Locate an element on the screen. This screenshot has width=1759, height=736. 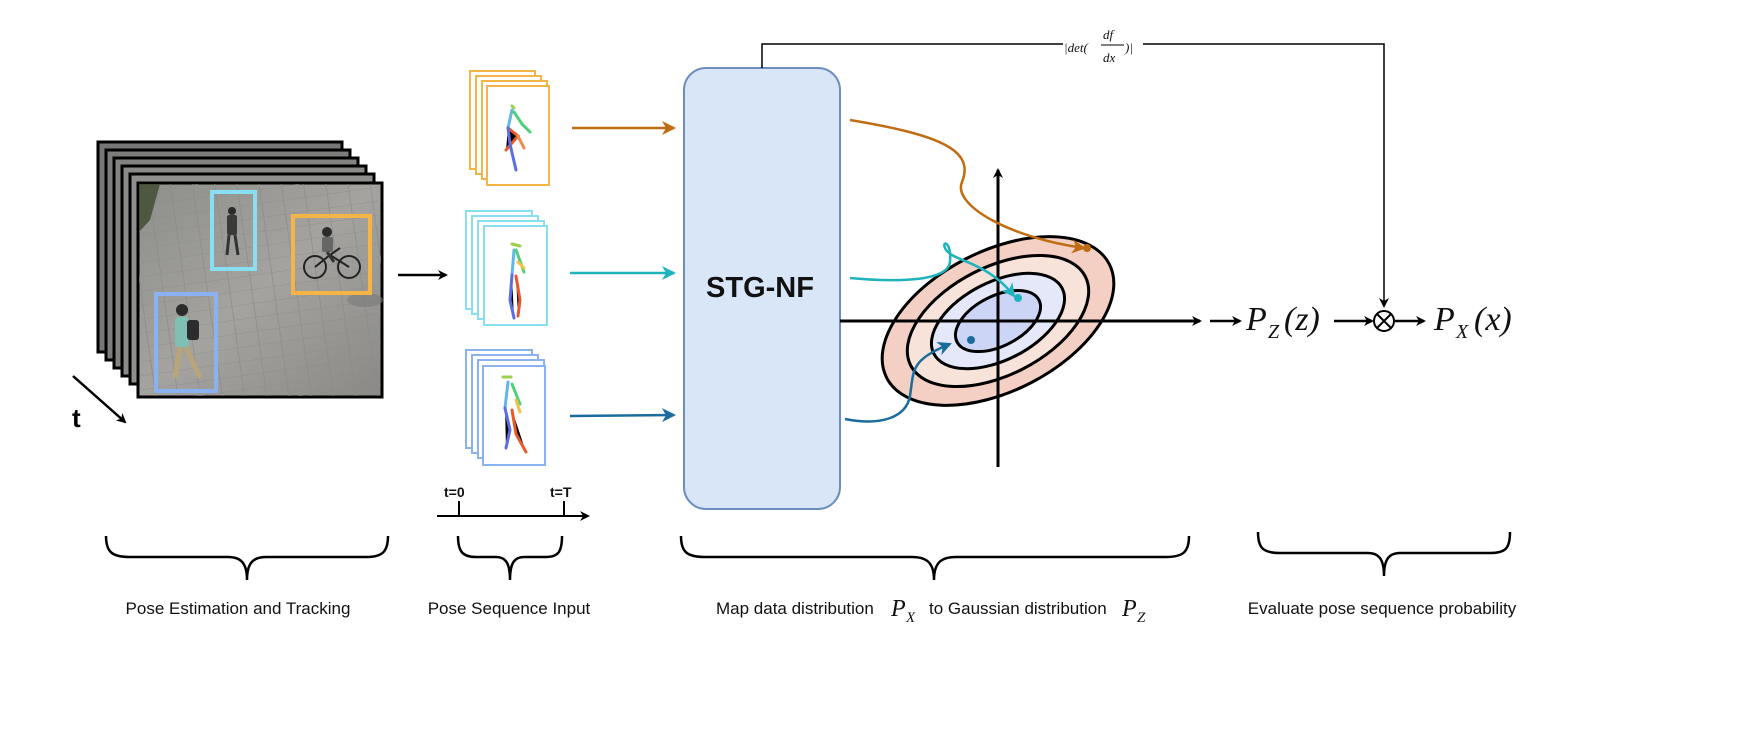
tracking-box-cyan is located at coordinates (233, 230).